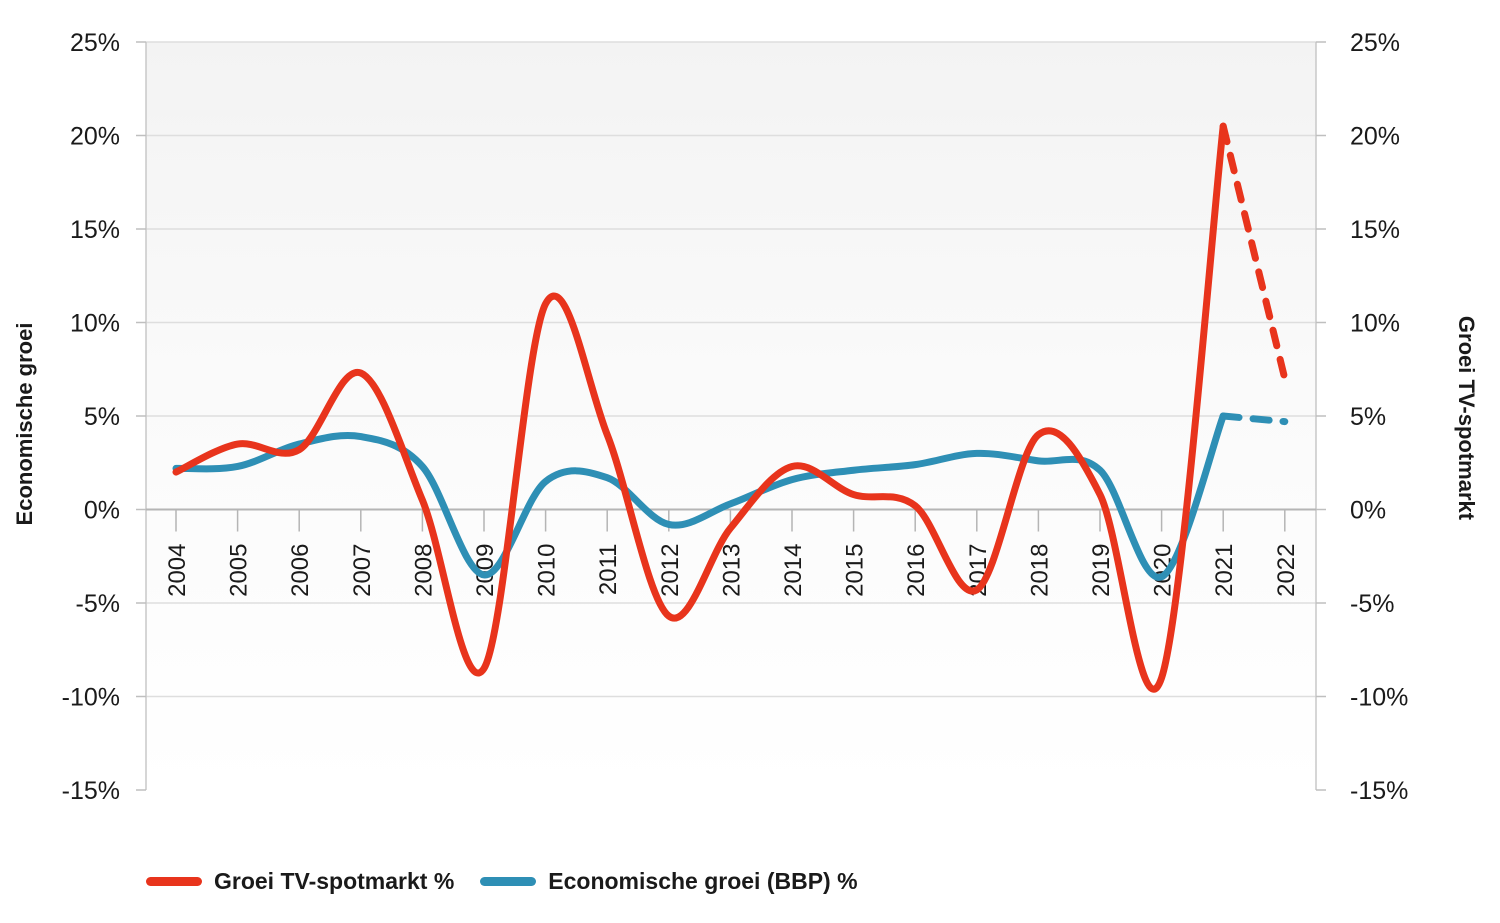  I want to click on x-tick-label: 2005, so click(239, 570).